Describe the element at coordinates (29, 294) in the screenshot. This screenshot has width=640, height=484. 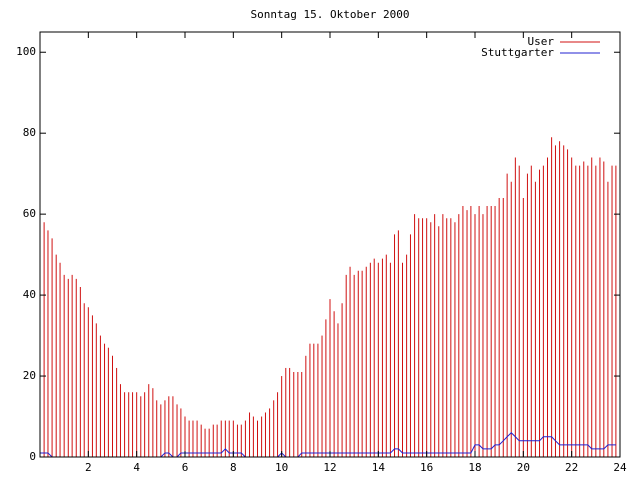
I see `y-tick-label: 40` at that location.